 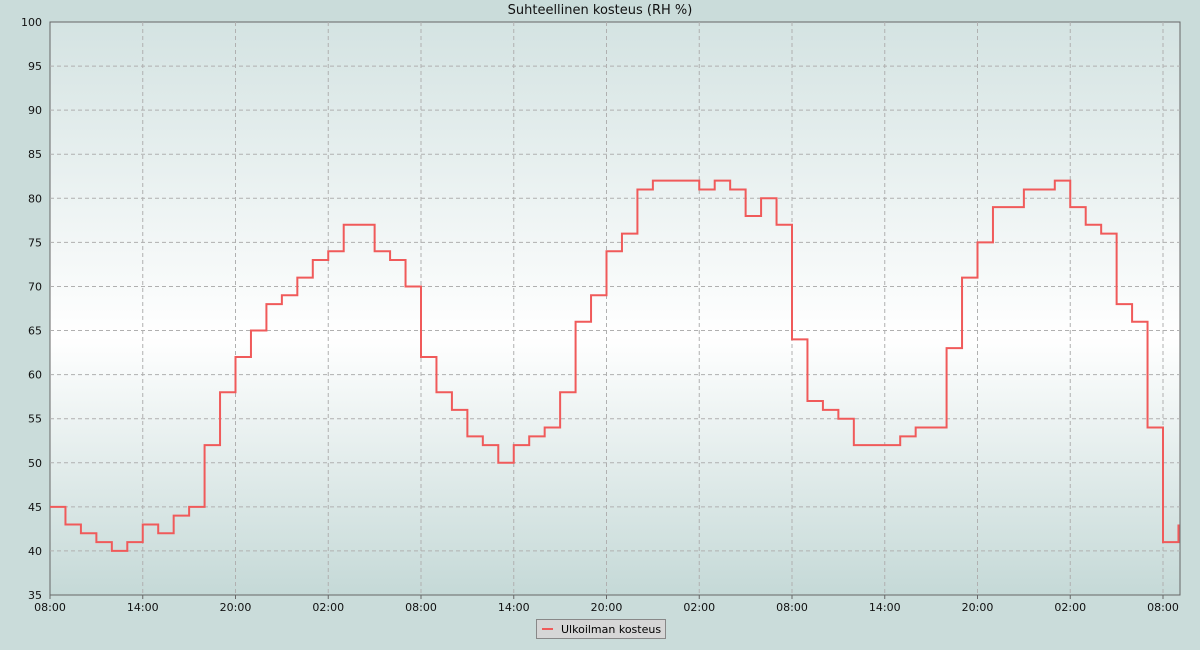 I want to click on y-tick-label: 75, so click(x=35, y=242).